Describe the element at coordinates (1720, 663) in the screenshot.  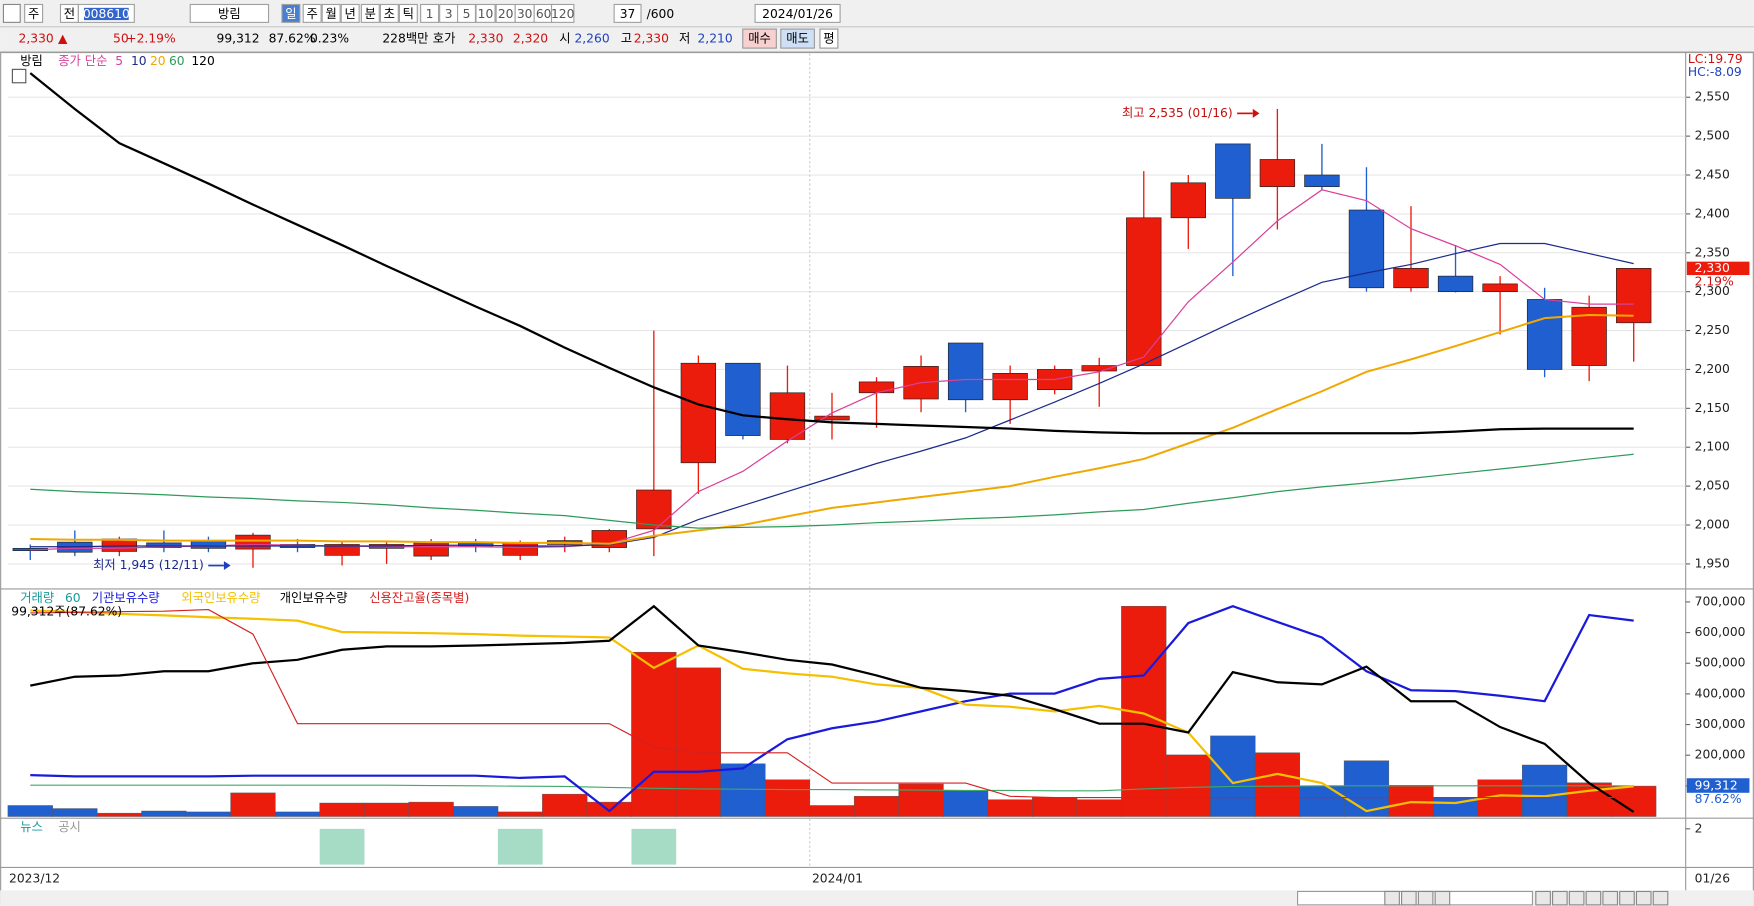
I see `y-tick-label: 500,000` at that location.